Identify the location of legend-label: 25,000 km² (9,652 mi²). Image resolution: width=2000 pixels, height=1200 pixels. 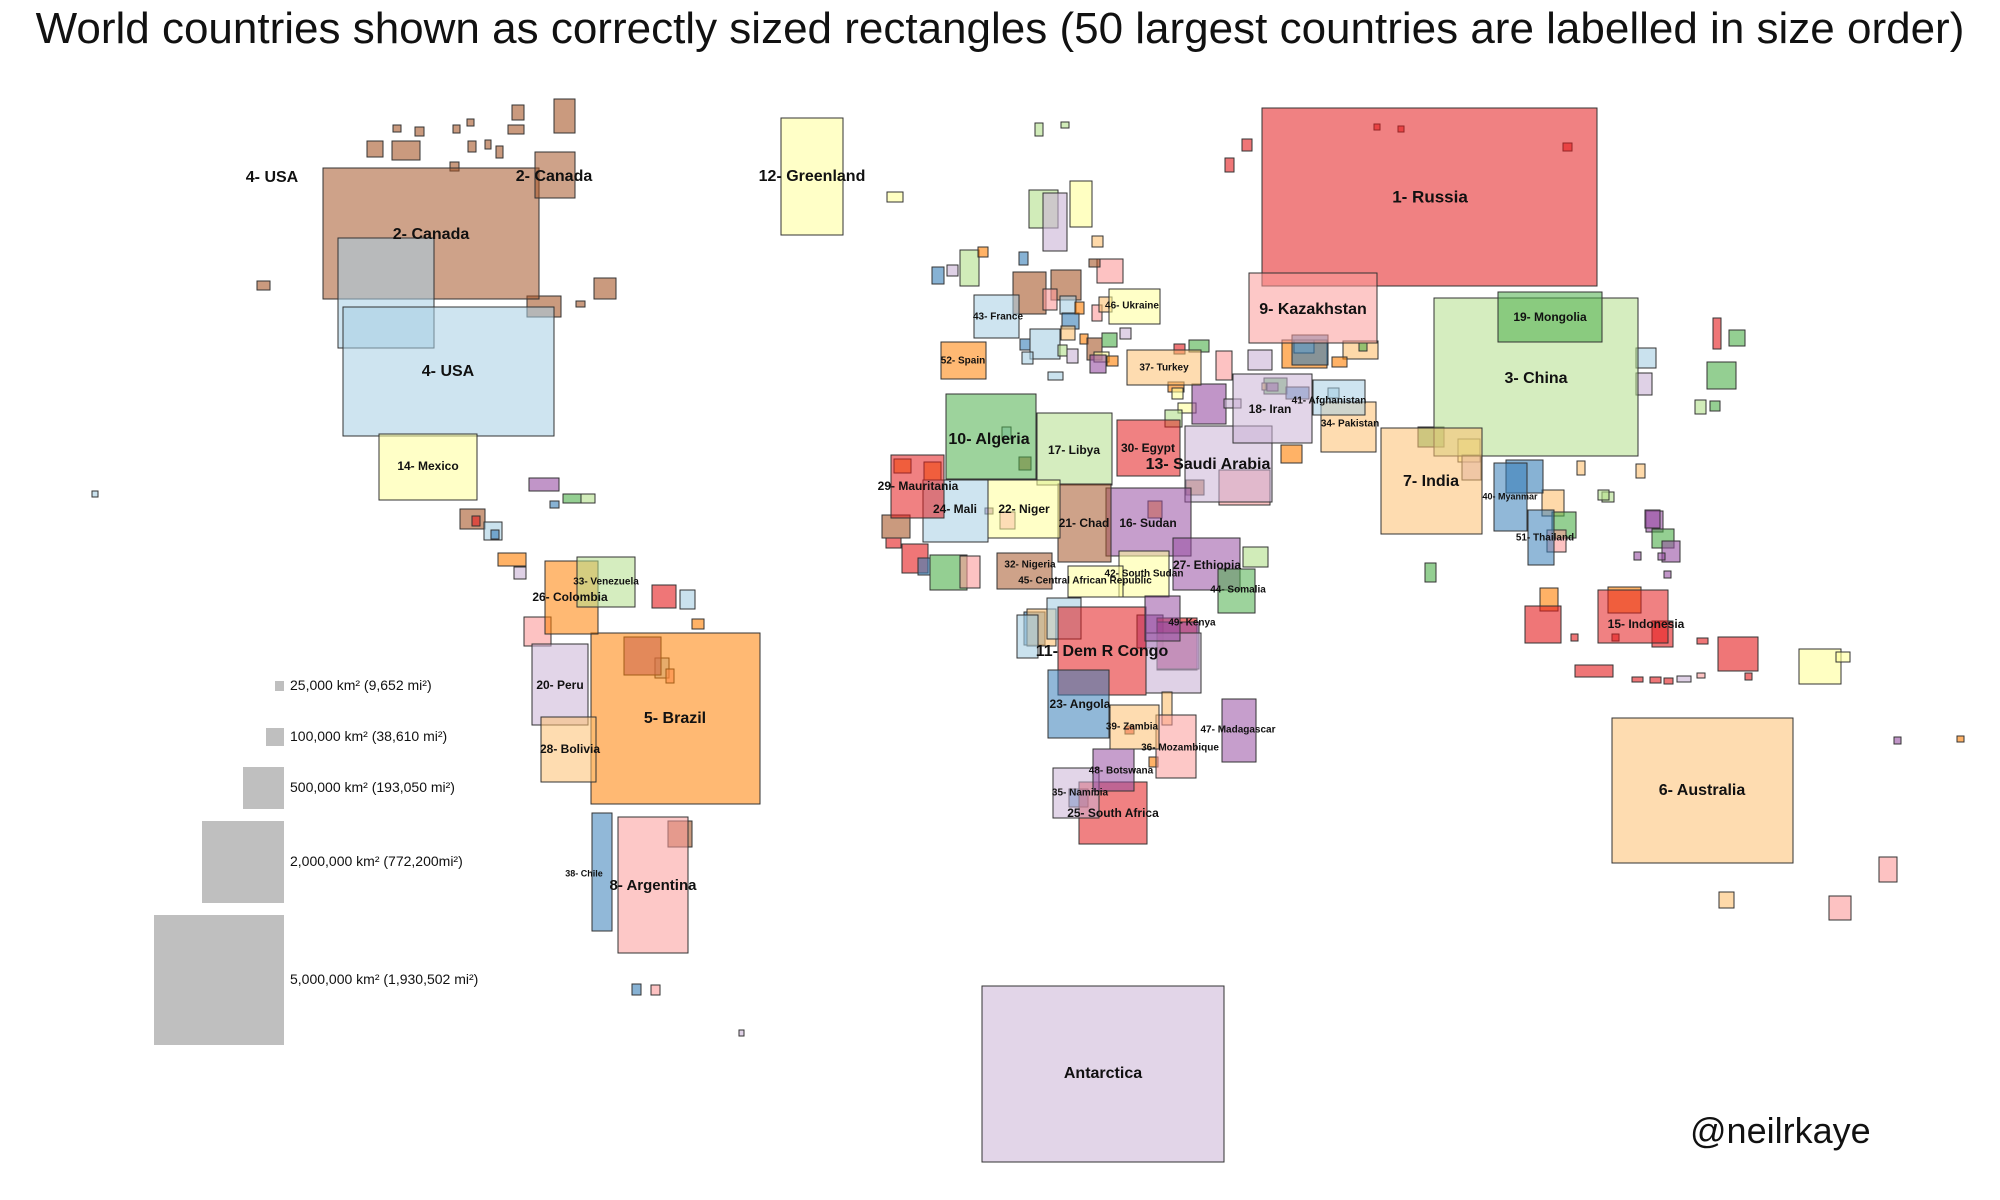
(361, 685).